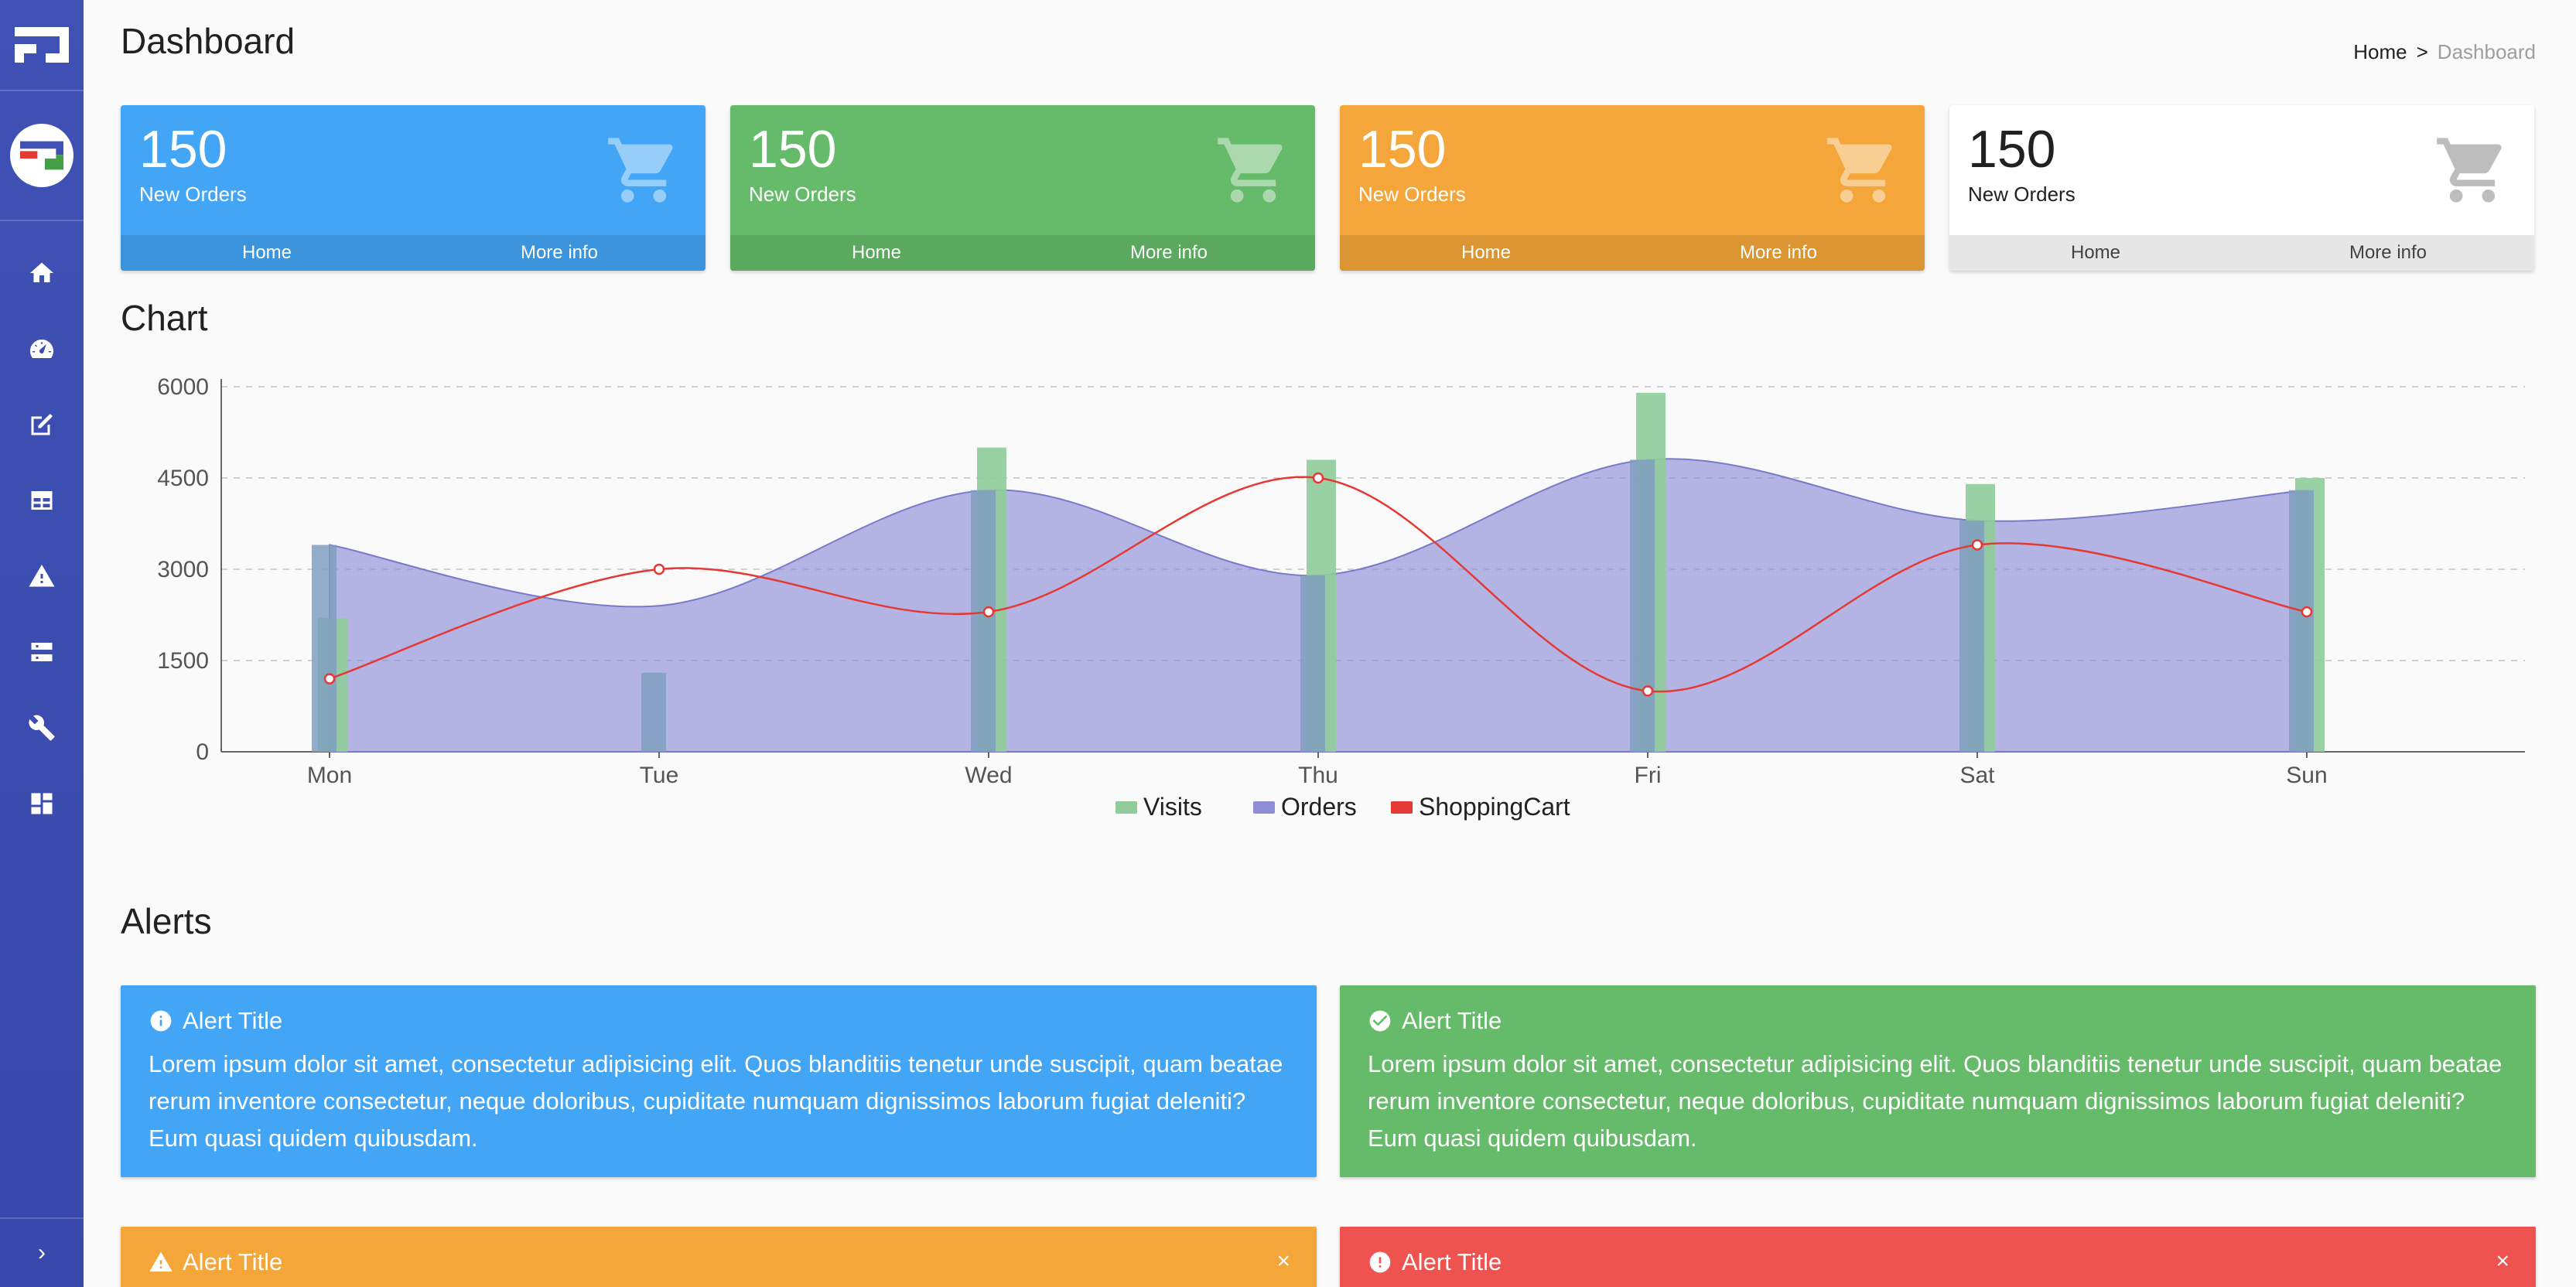  Describe the element at coordinates (183, 569) in the screenshot. I see `y-tick-label: 3000` at that location.